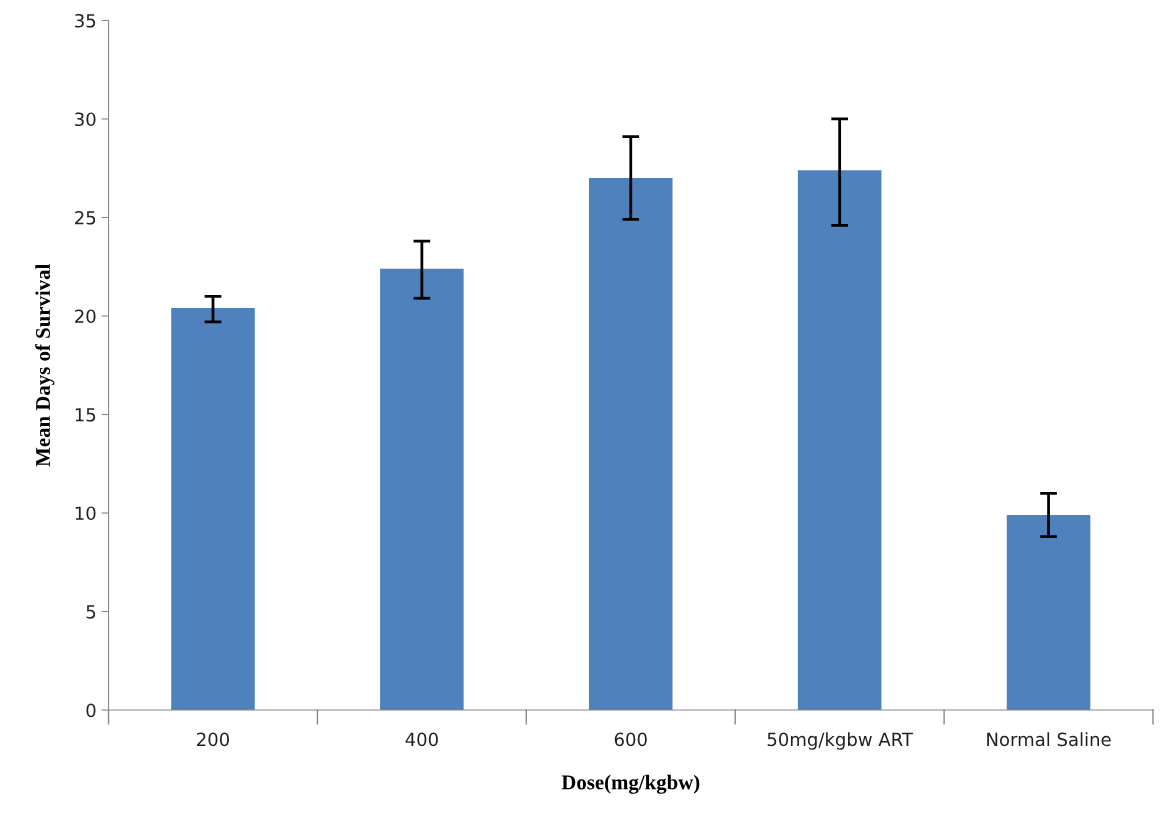  Describe the element at coordinates (630, 739) in the screenshot. I see `x-tick-label: 600` at that location.